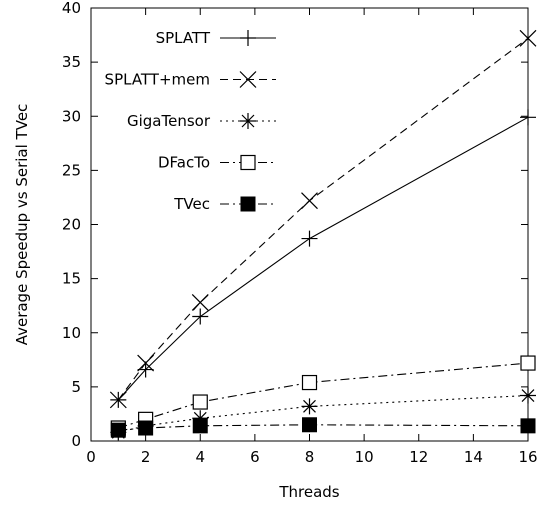 This screenshot has width=541, height=505. I want to click on series-tvec, so click(323, 427).